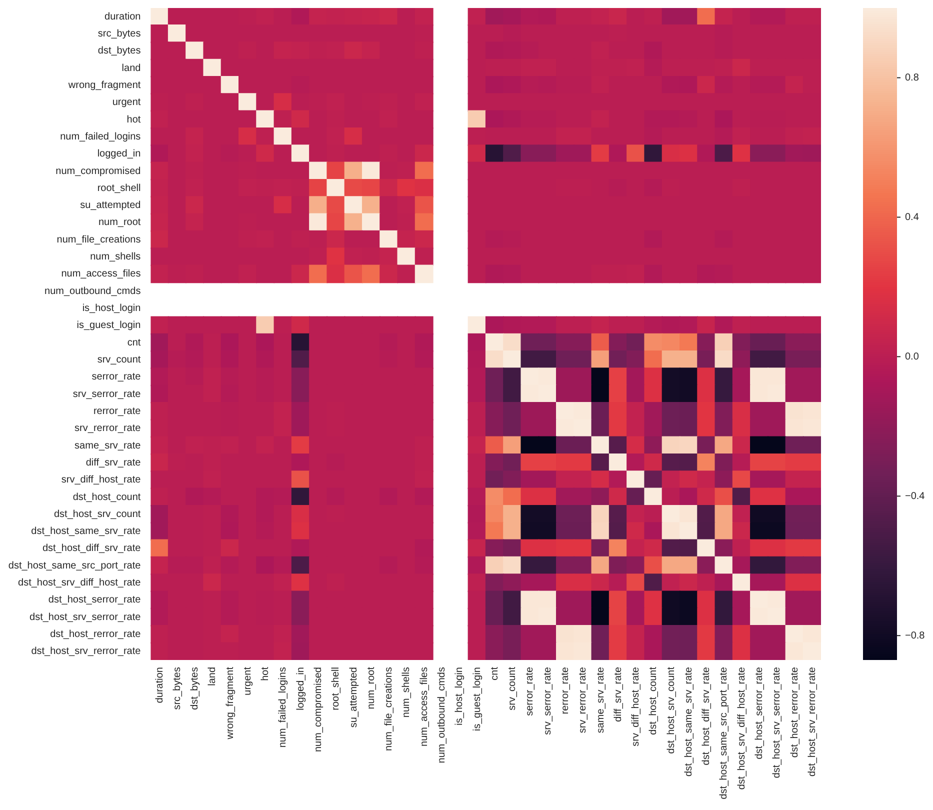  I want to click on x-tick-label: same_srv_rate, so click(600, 700).